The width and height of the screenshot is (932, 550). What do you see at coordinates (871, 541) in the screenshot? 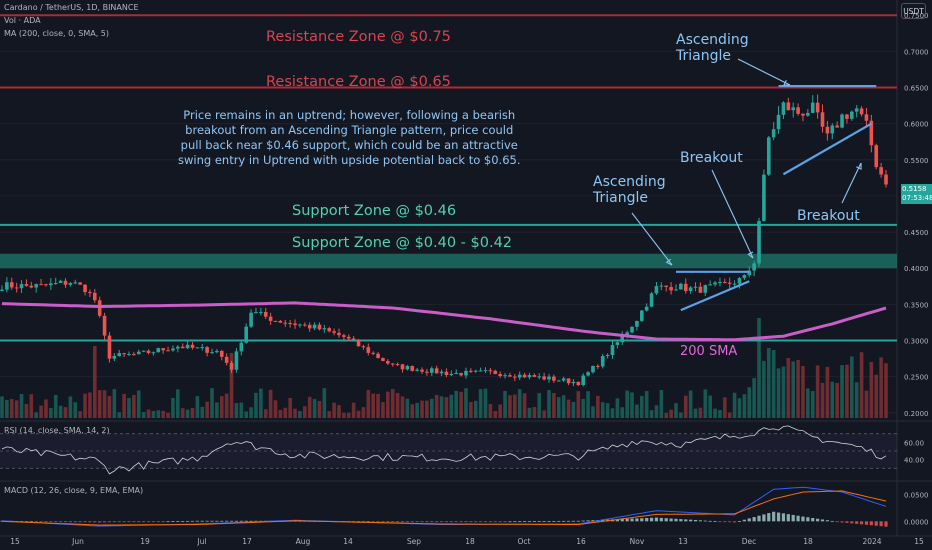
I see `time-tick-label: 2024` at bounding box center [871, 541].